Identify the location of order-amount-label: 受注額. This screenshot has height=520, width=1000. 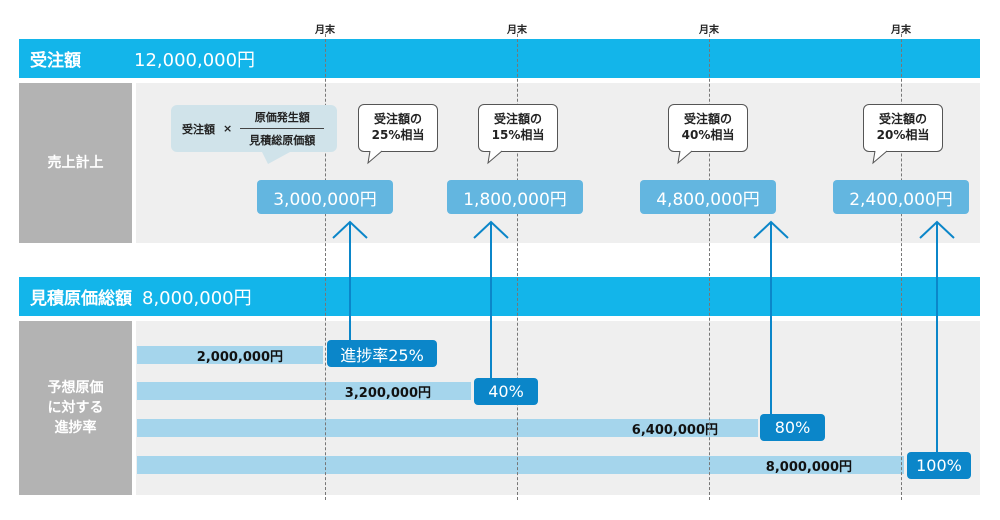
(55, 61).